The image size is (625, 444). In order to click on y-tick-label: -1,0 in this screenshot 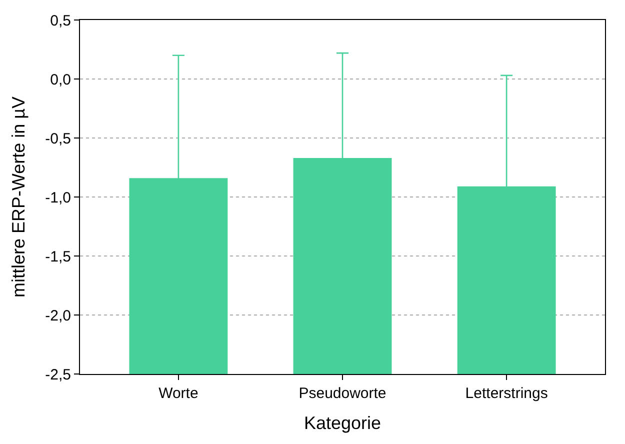, I will do `click(58, 197)`.